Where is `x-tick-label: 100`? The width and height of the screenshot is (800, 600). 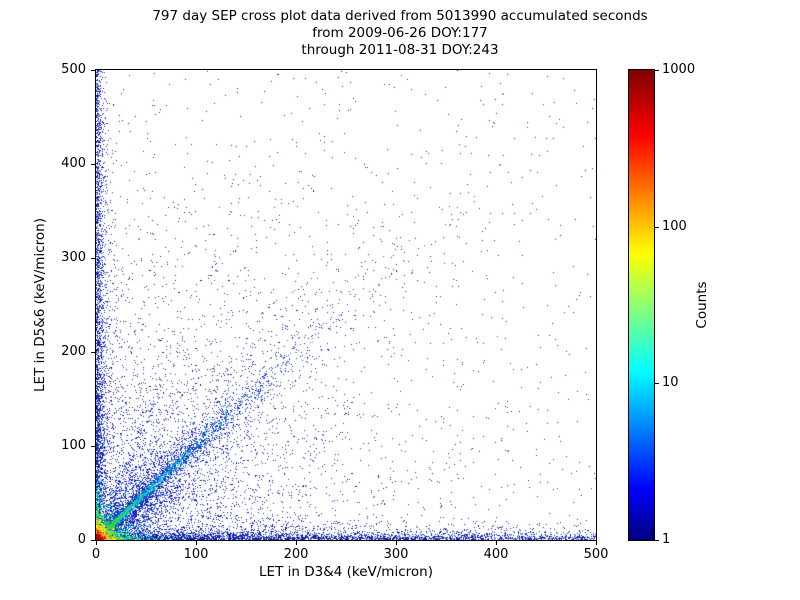
x-tick-label: 100 is located at coordinates (196, 554).